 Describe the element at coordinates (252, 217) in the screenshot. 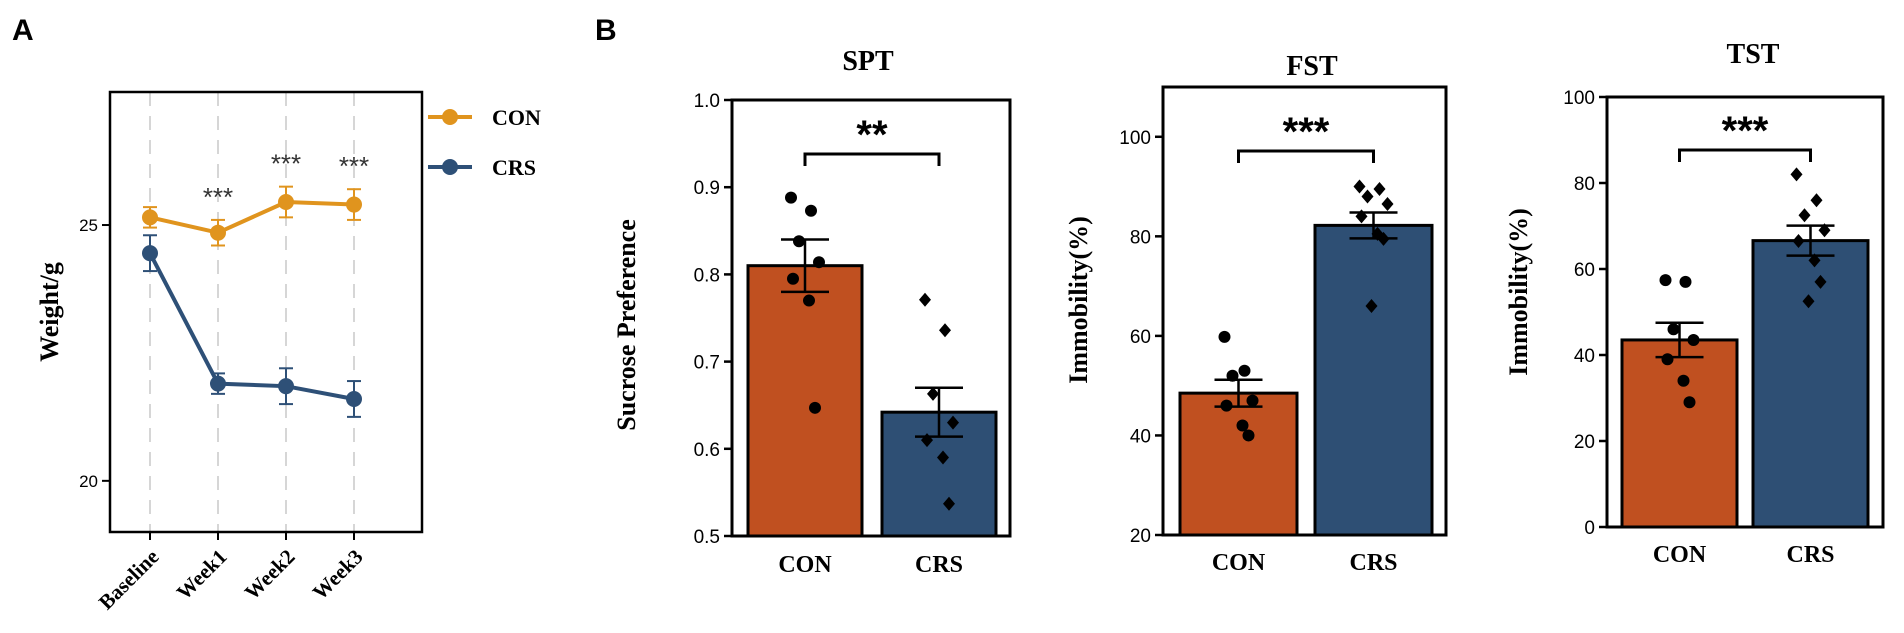

I see `weight-series-line-con` at that location.